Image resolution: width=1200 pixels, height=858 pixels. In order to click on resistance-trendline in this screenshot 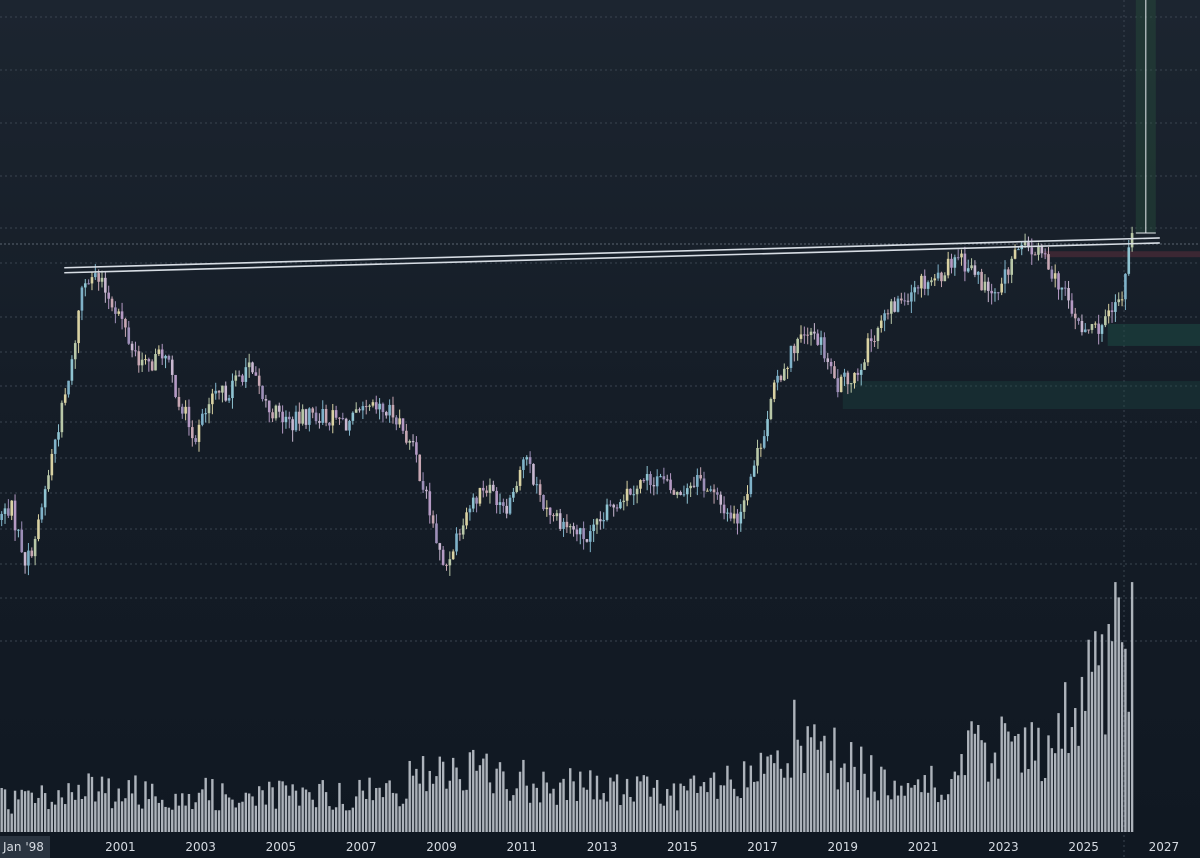, I will do `click(612, 255)`.